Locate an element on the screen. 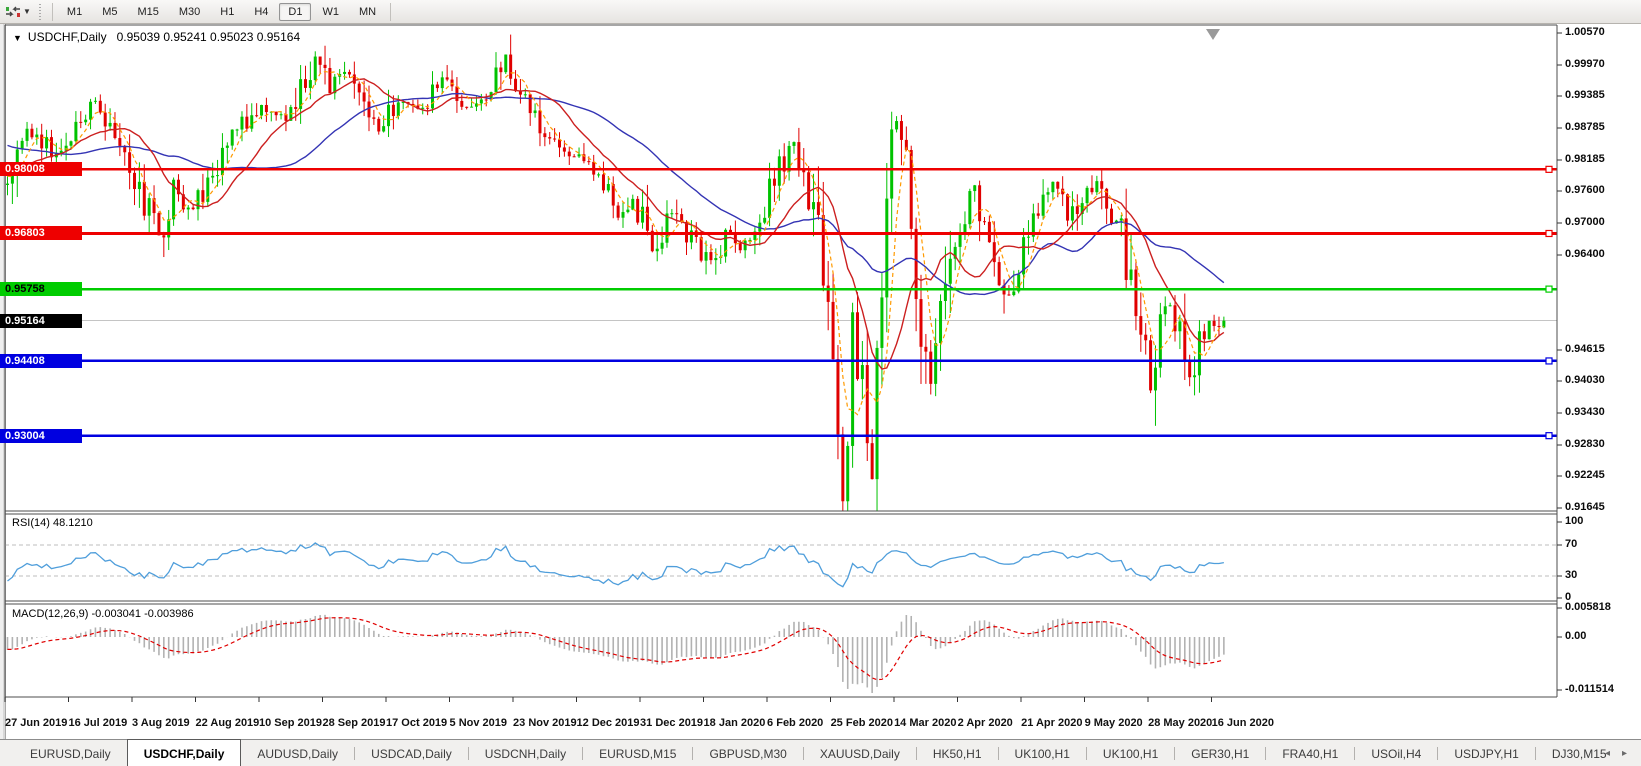 The width and height of the screenshot is (1641, 766). tabs-scroll-right-arrow: ▸ is located at coordinates (1624, 753).